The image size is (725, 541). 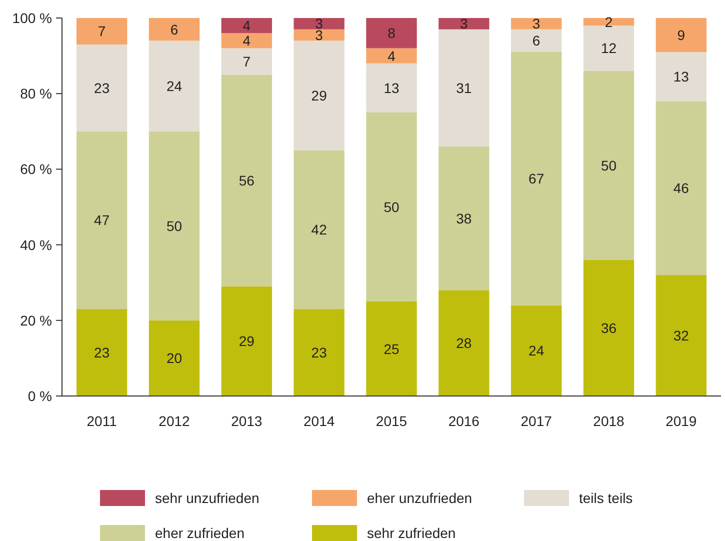 I want to click on legend-label: sehr unzufrieden, so click(x=207, y=498).